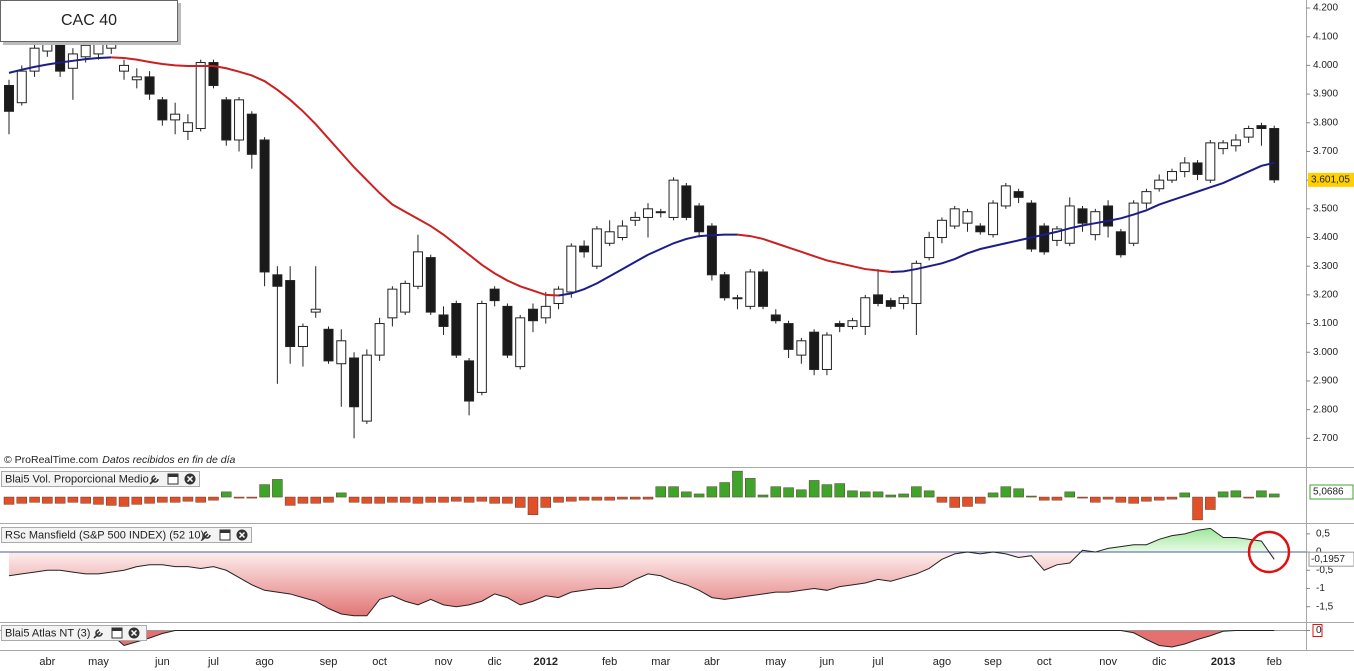  Describe the element at coordinates (134, 633) in the screenshot. I see `close-x` at that location.